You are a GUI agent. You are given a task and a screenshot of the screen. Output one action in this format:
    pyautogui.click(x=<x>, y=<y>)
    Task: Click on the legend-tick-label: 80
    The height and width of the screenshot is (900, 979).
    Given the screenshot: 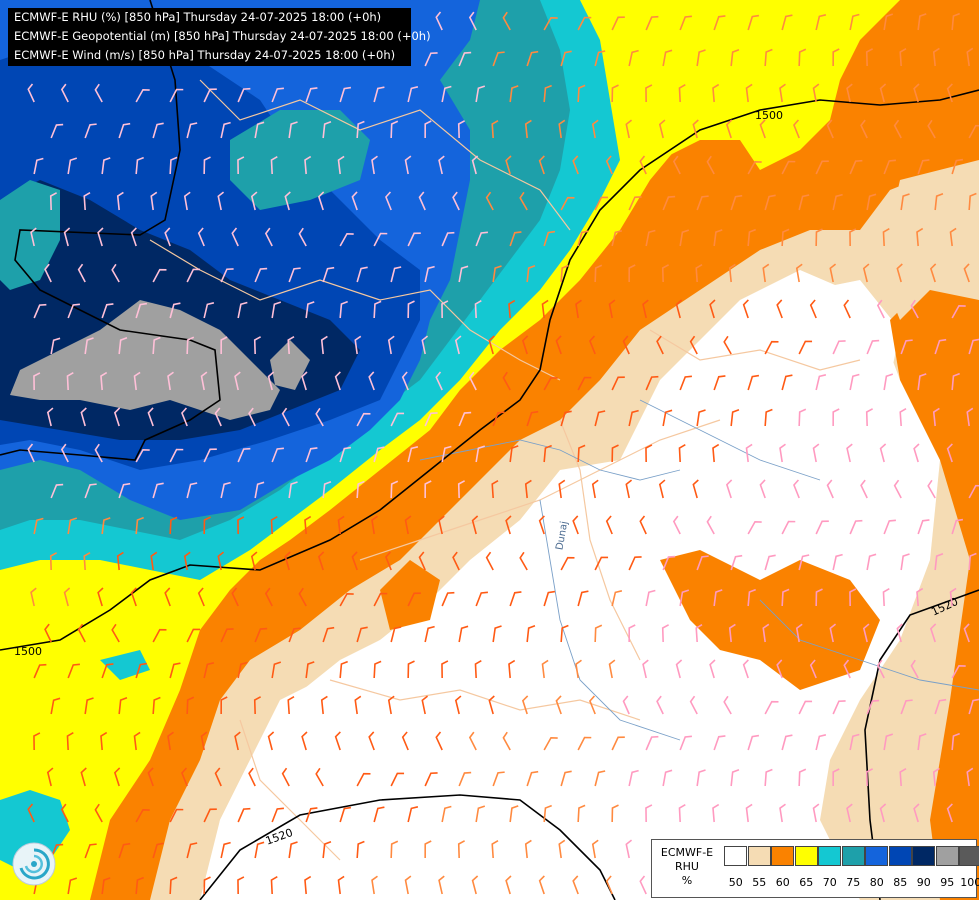 What is the action you would take?
    pyautogui.click(x=876, y=882)
    